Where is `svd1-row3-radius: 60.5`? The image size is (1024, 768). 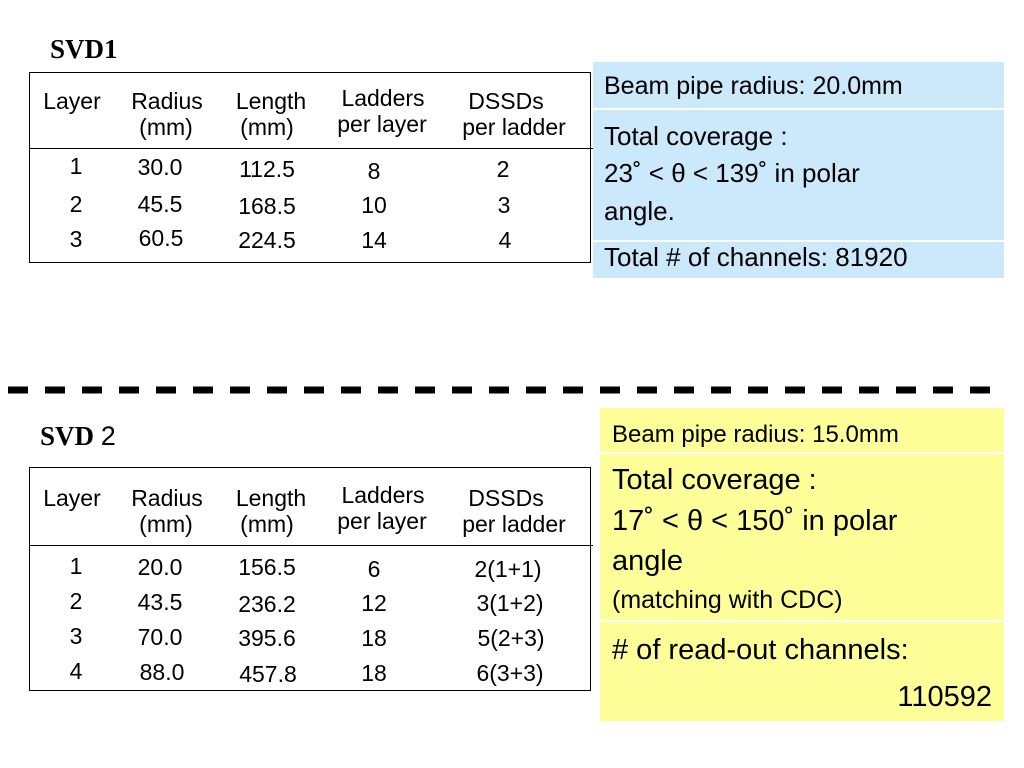
svd1-row3-radius: 60.5 is located at coordinates (161, 238).